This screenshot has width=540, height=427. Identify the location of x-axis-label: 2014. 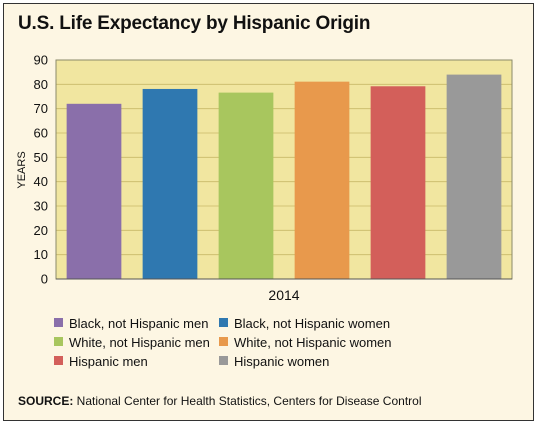
(283, 295).